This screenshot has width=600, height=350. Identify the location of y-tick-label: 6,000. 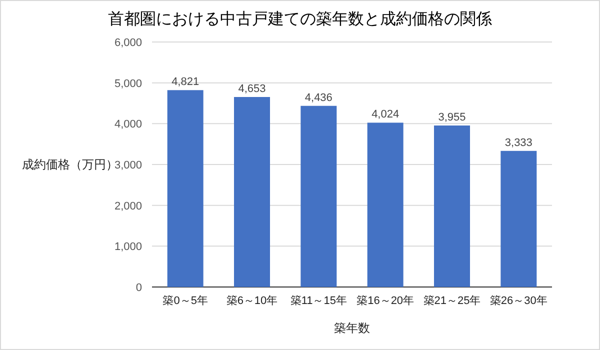
(128, 43).